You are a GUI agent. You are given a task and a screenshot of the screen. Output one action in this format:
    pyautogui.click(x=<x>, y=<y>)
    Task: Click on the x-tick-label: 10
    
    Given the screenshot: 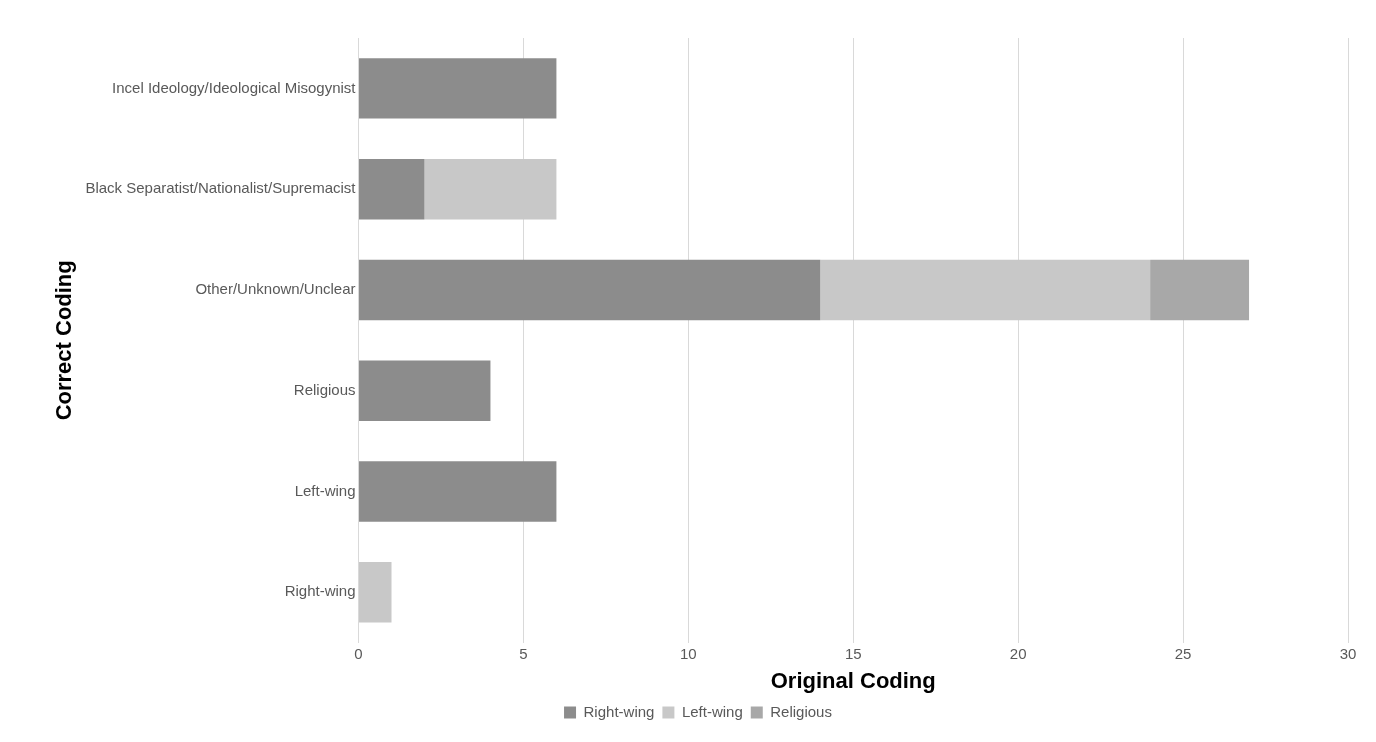 What is the action you would take?
    pyautogui.click(x=688, y=653)
    